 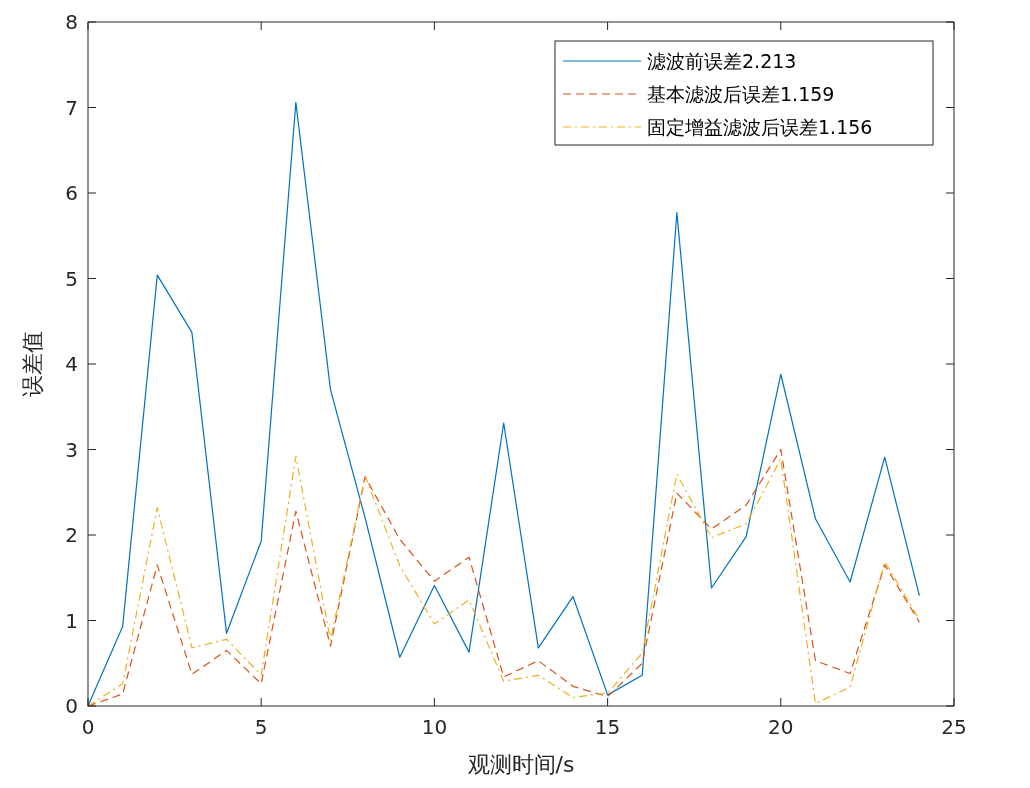 What do you see at coordinates (741, 94) in the screenshot?
I see `legend-label: 基本滤波后误差1.159` at bounding box center [741, 94].